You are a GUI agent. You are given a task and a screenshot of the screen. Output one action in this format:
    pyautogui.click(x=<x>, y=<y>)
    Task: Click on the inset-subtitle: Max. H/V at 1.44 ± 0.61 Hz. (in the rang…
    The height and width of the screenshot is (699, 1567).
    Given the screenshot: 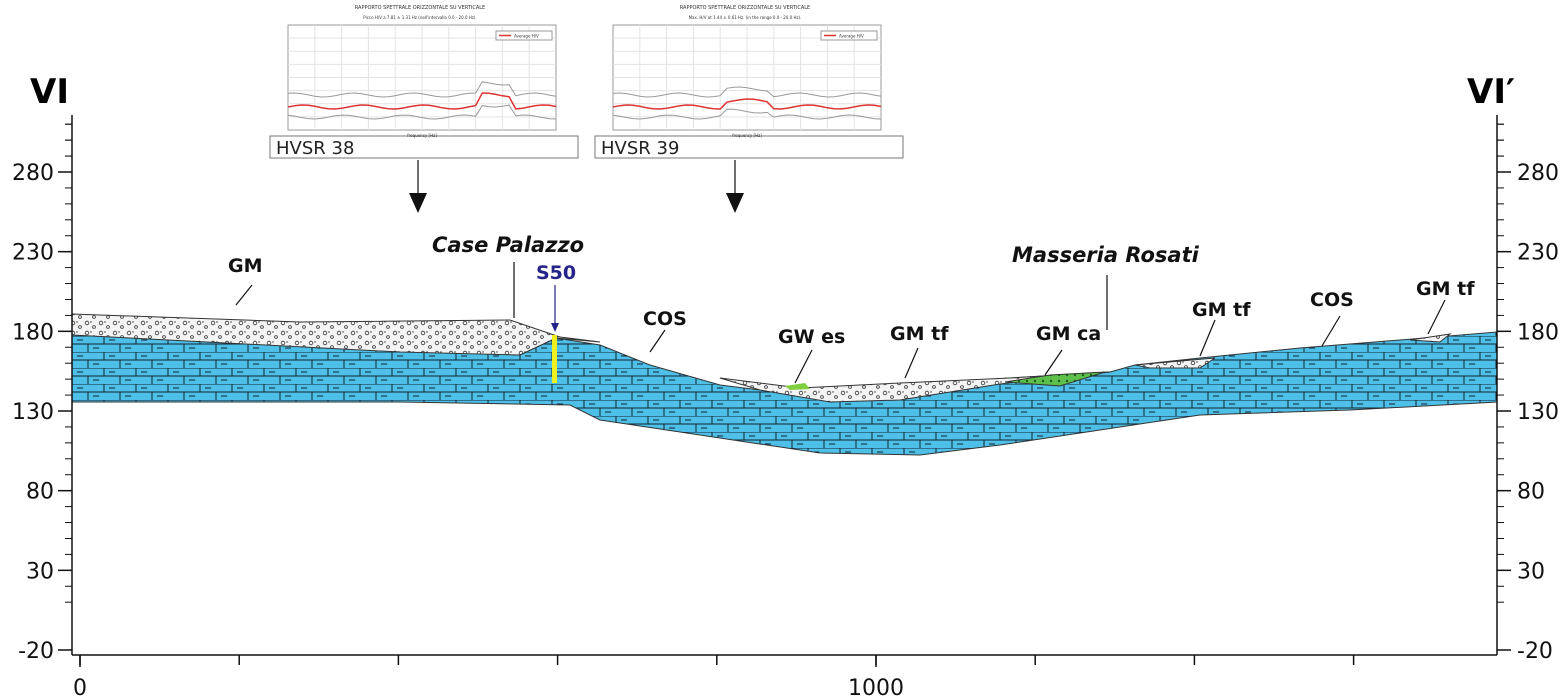 What is the action you would take?
    pyautogui.click(x=745, y=17)
    